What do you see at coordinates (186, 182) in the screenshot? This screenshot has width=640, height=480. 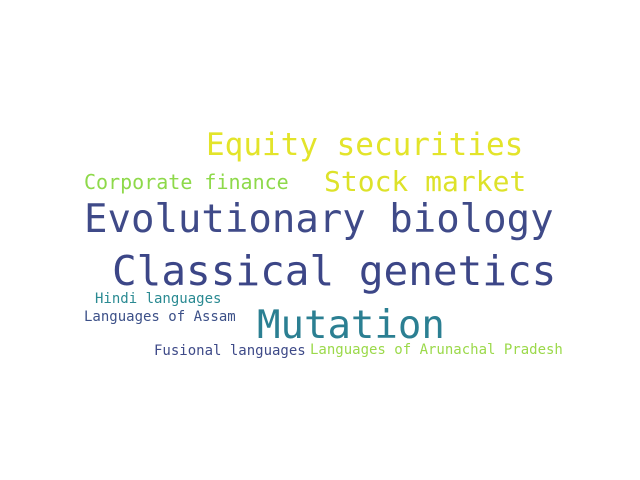 I see `word-corporate-finance: Corporate finance` at bounding box center [186, 182].